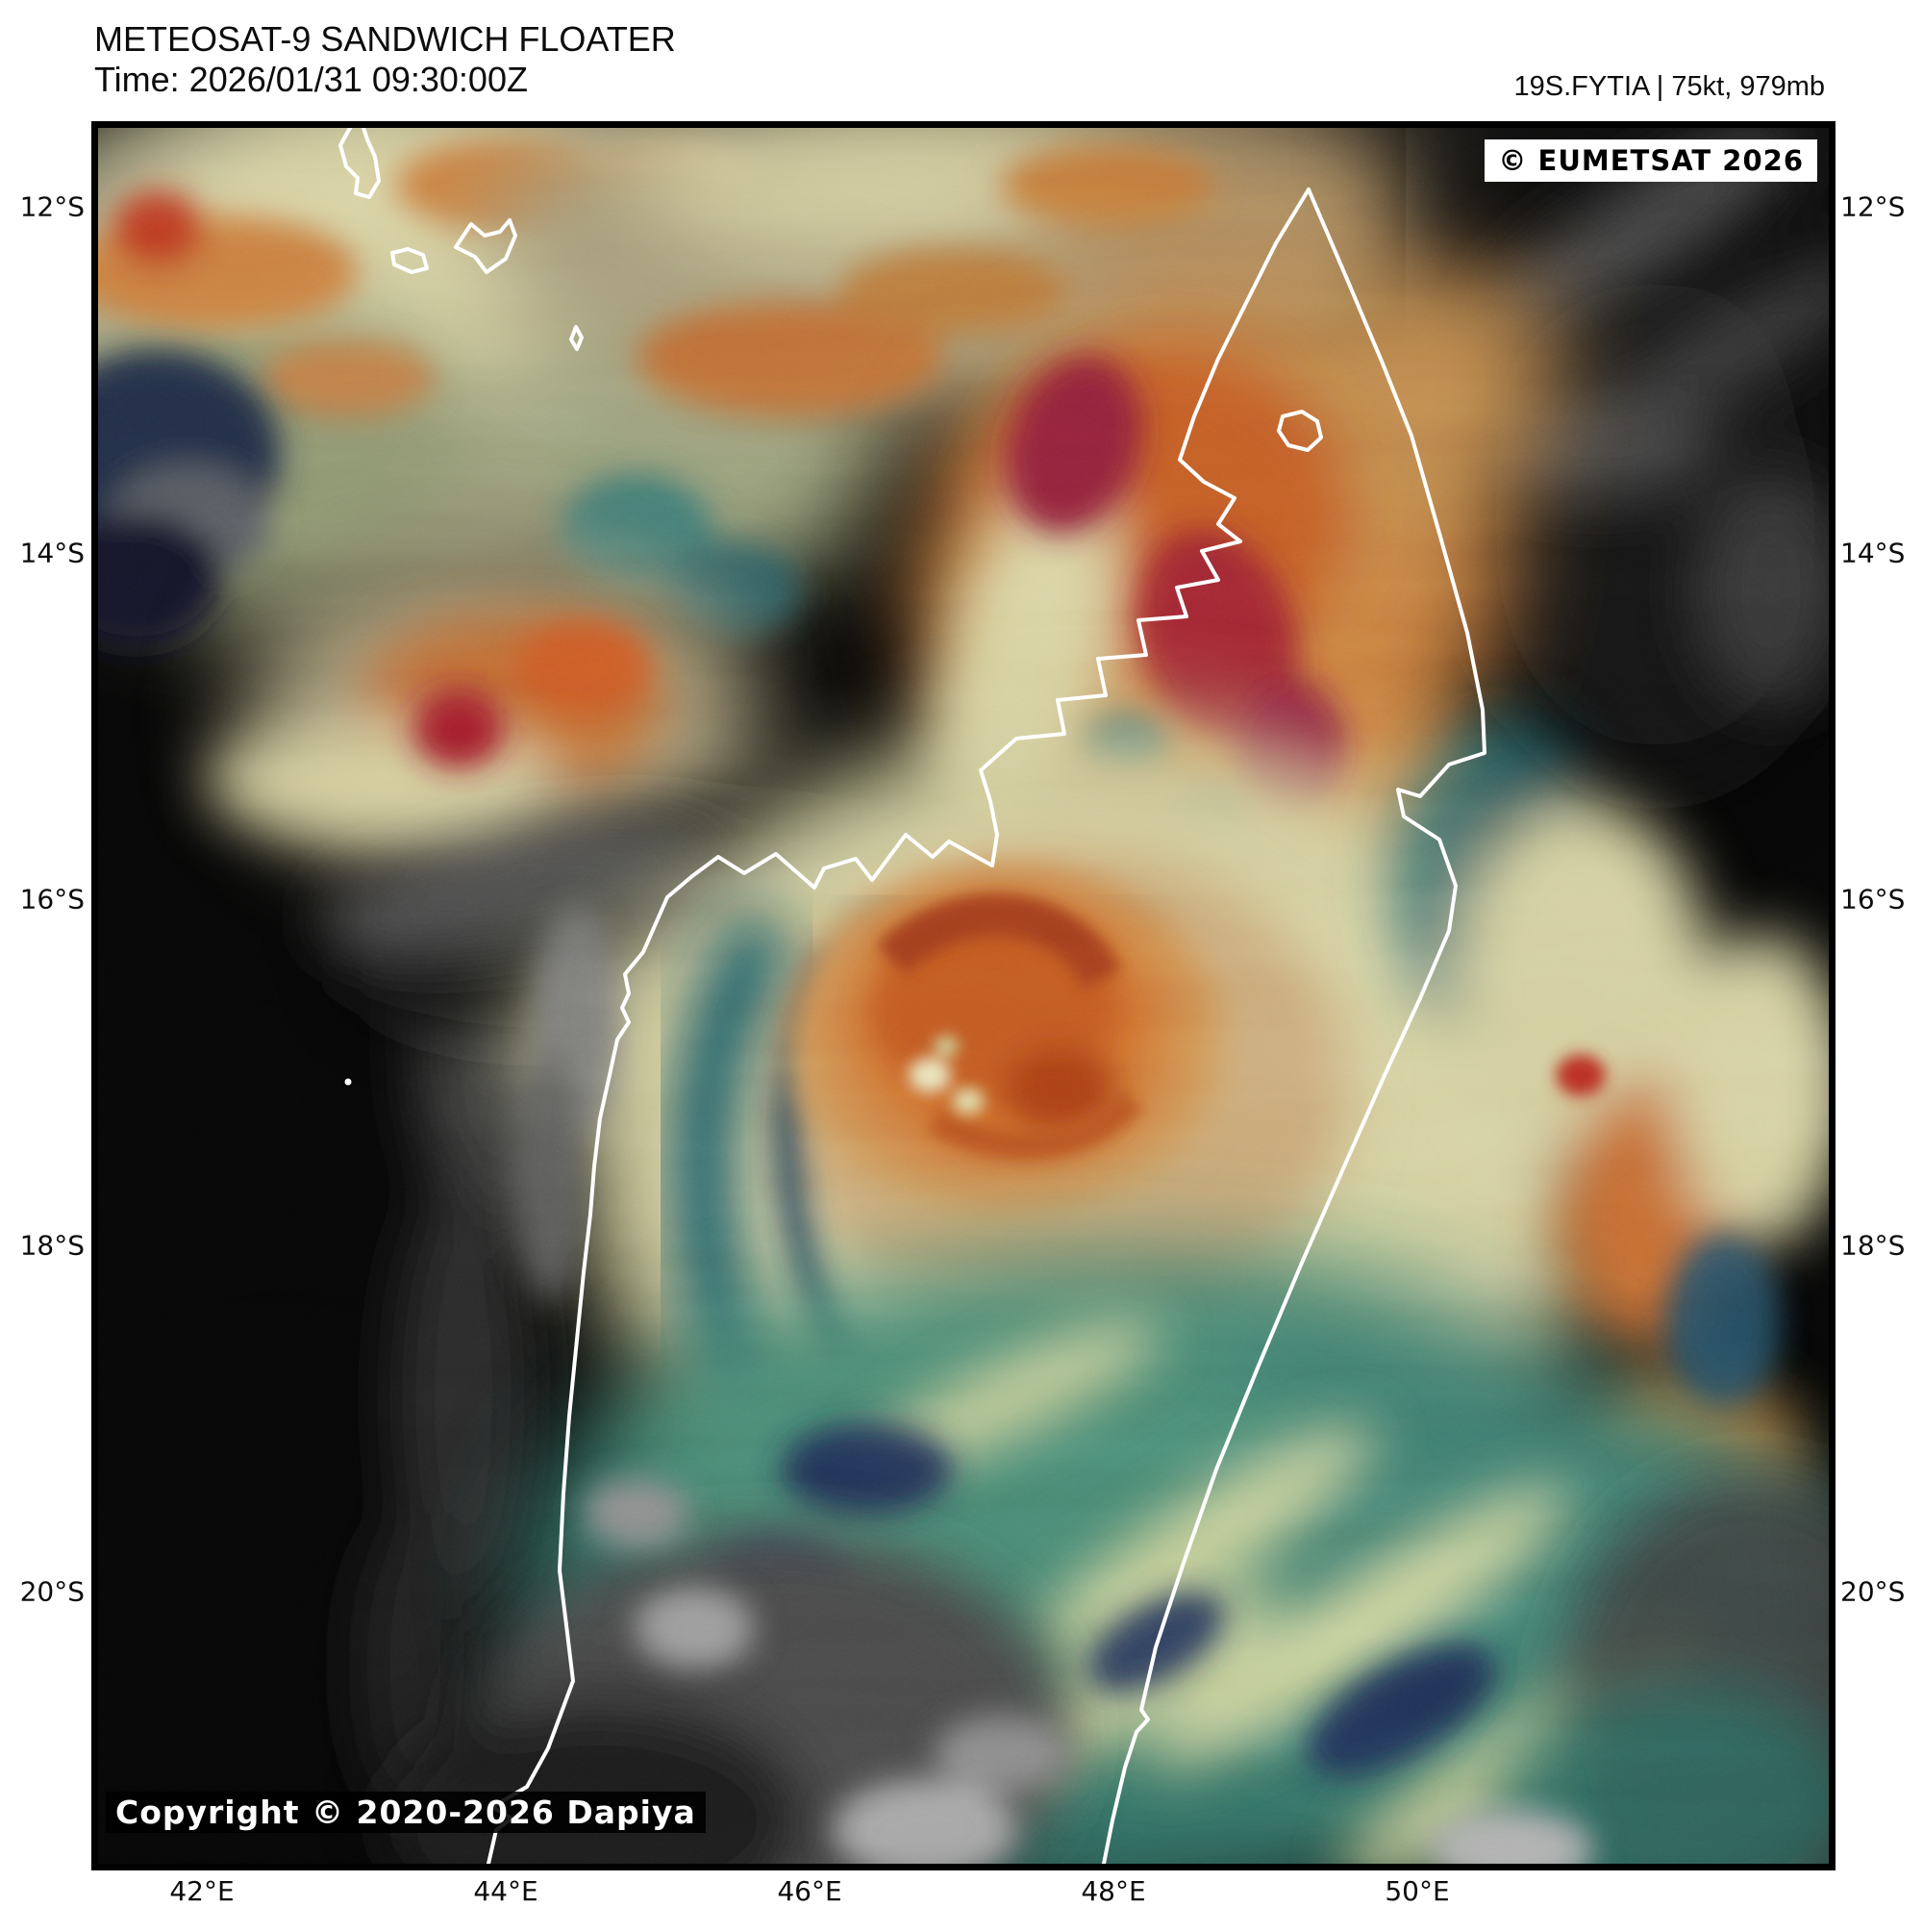 The height and width of the screenshot is (1932, 1923). Describe the element at coordinates (1113, 1891) in the screenshot. I see `lon-label: 48°E` at that location.